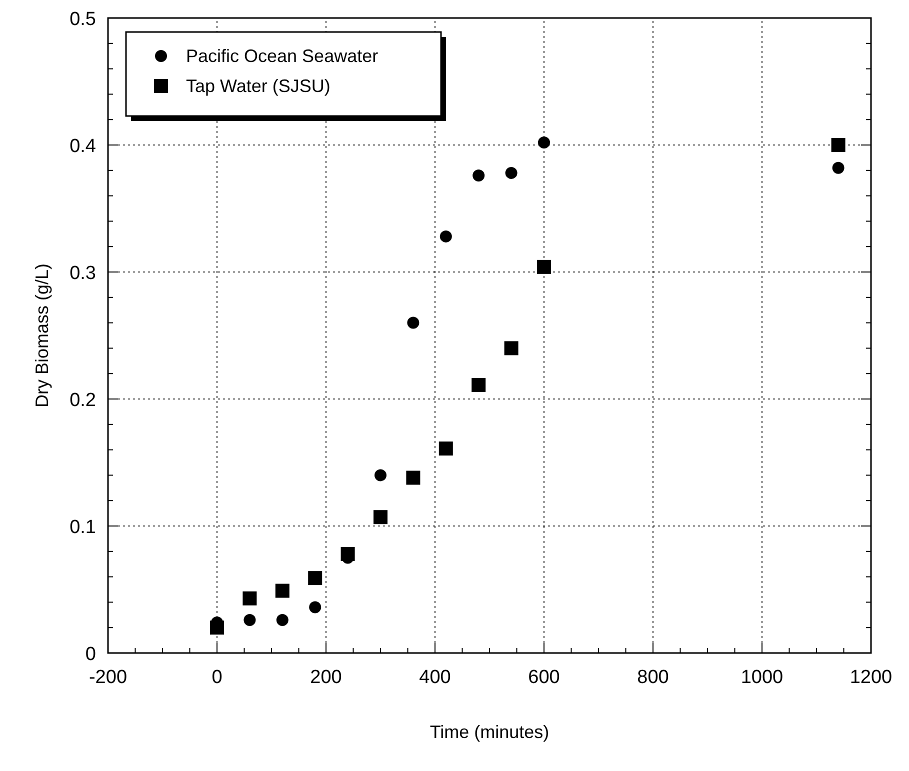  I want to click on x-tick-label: 400, so click(435, 677).